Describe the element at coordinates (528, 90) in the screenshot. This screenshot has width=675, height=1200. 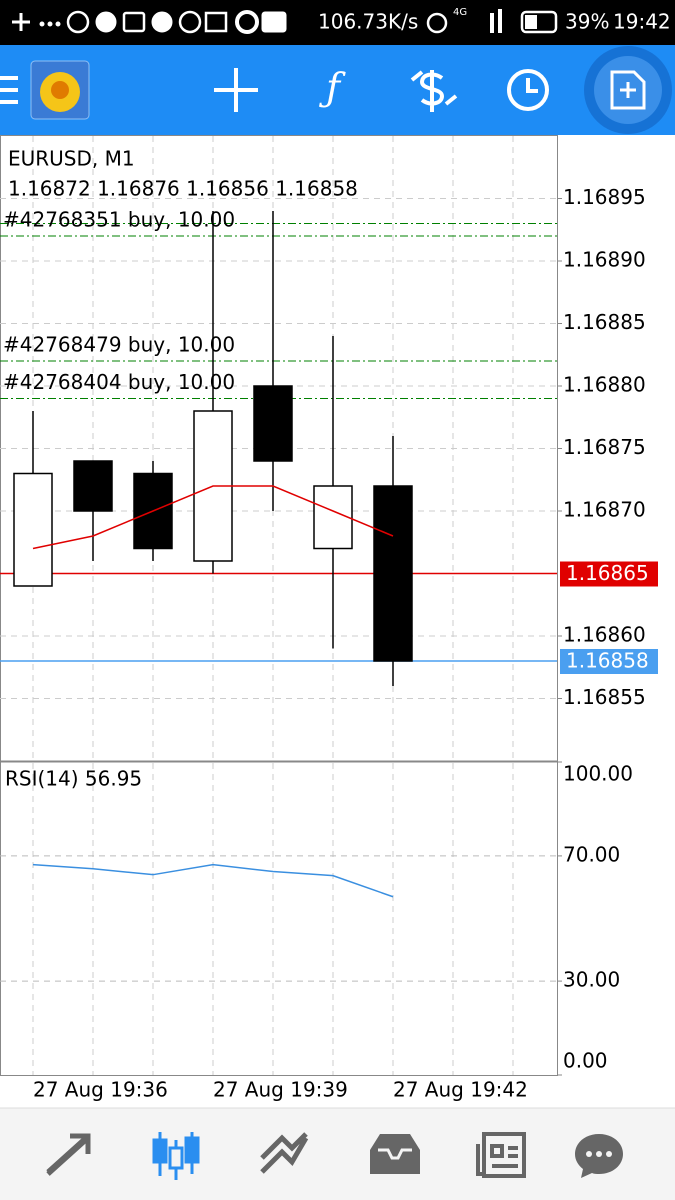
I see `history-button` at that location.